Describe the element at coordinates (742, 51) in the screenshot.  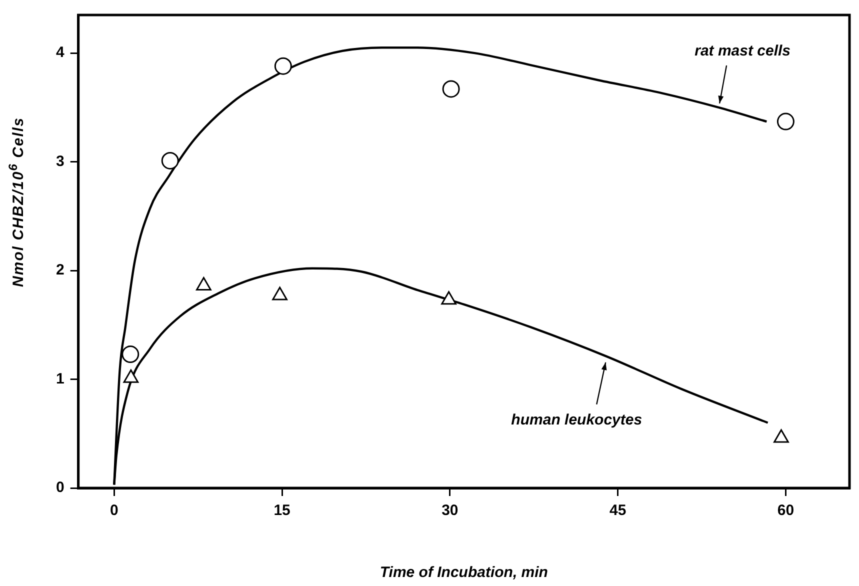
I see `annotation: rat mast cells` at that location.